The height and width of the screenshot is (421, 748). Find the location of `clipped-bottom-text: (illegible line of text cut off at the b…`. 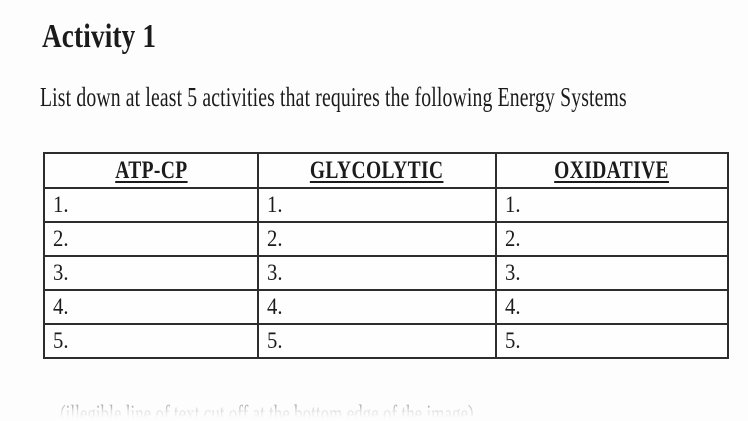

clipped-bottom-text: (illegible line of text cut off at the b… is located at coordinates (267, 411).